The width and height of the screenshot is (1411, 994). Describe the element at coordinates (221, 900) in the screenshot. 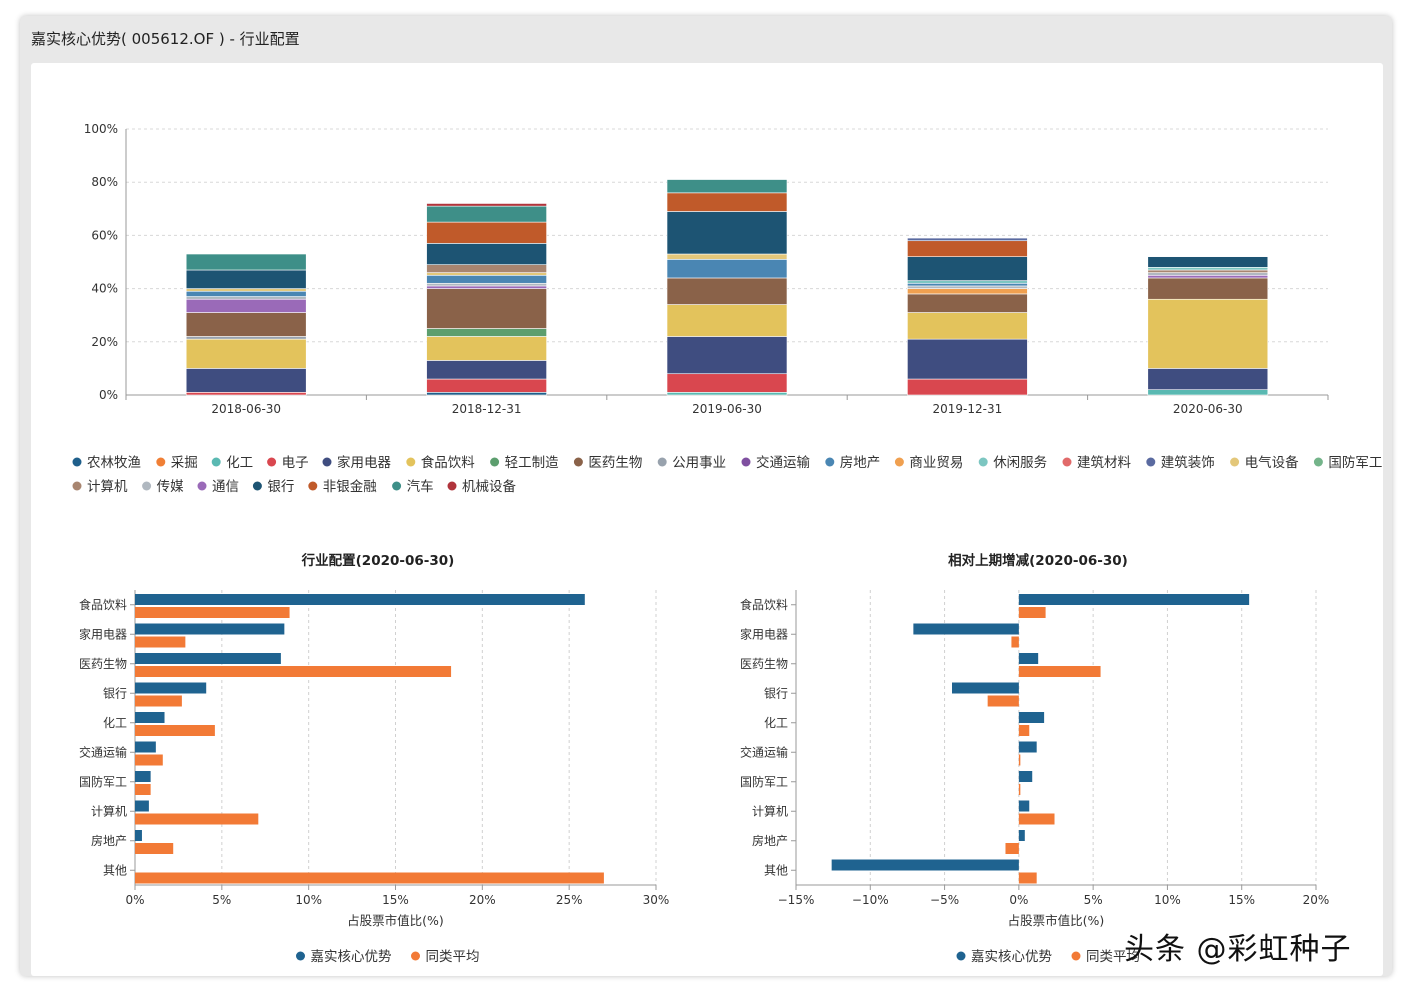

I see `x-tick-label: 5%` at that location.